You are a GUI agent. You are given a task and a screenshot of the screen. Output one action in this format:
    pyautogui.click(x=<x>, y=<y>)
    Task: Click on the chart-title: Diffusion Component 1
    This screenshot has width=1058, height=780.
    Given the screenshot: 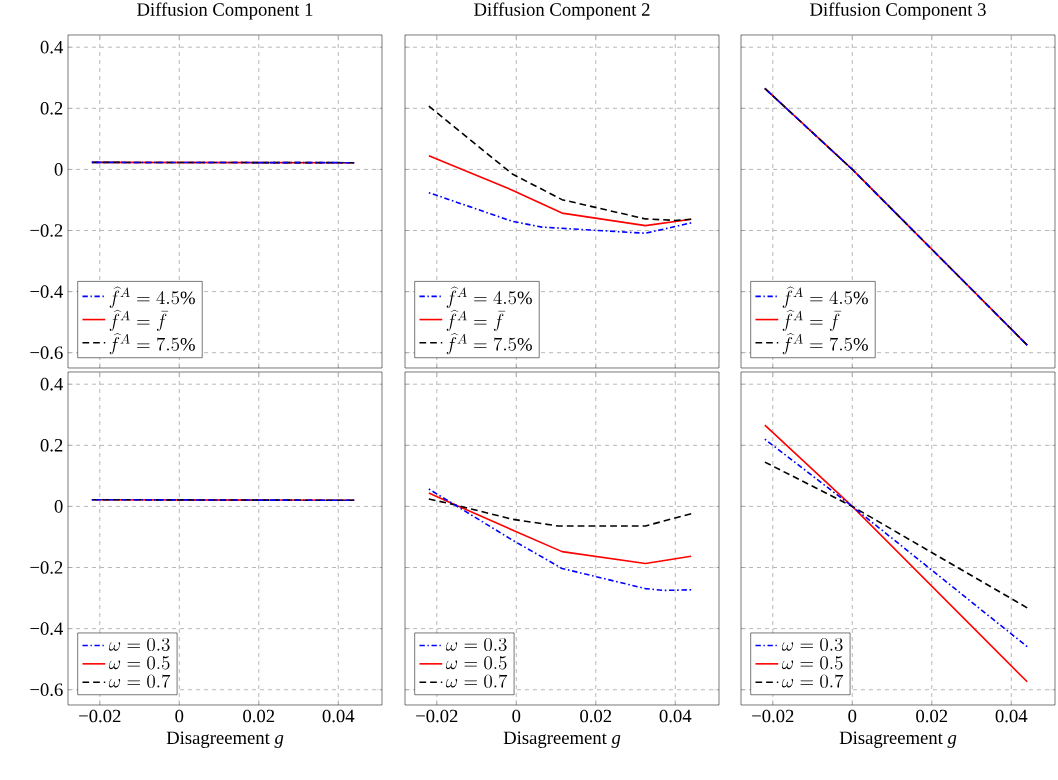 What is the action you would take?
    pyautogui.click(x=225, y=11)
    